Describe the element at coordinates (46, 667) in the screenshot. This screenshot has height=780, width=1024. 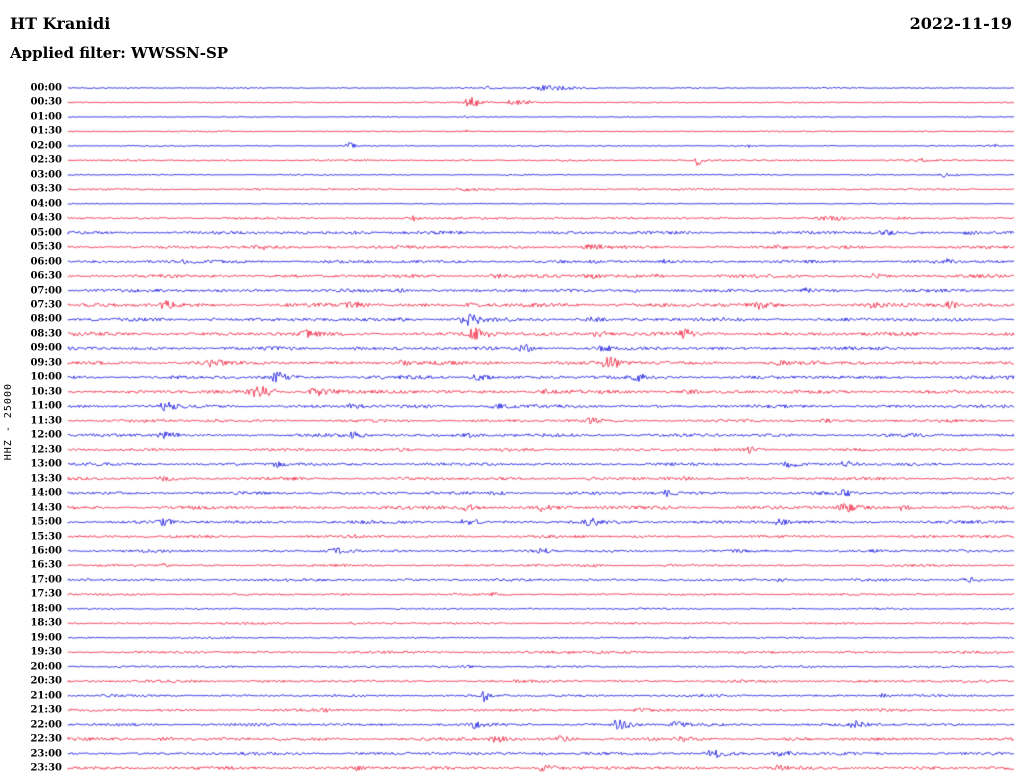
I see `row-time-label: 20:00` at that location.